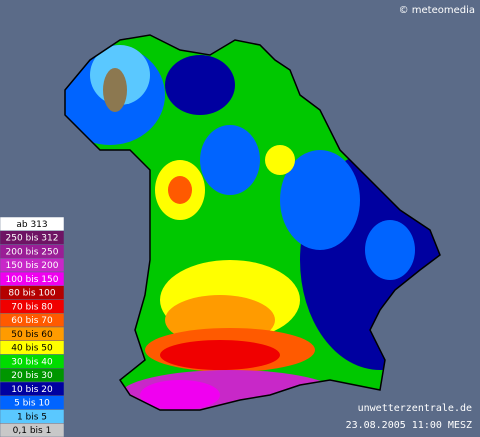  Describe the element at coordinates (31, 225) in the screenshot. I see `legend-label: ab 313` at that location.